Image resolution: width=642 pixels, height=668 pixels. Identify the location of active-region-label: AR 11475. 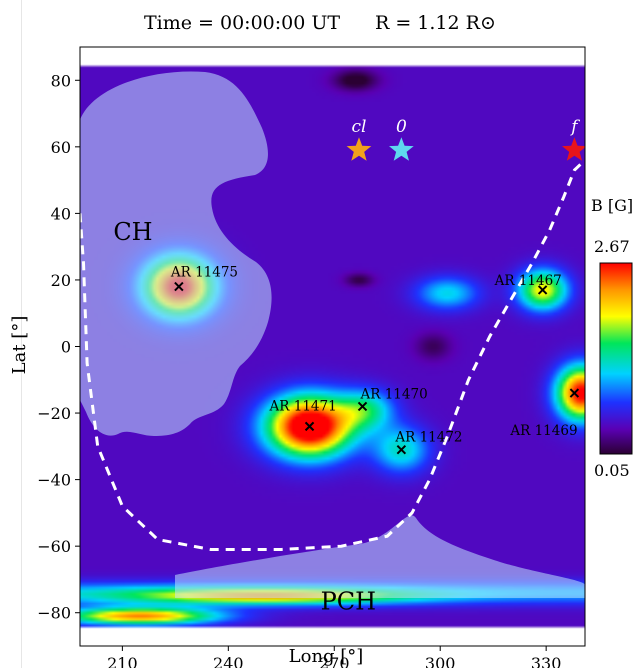
(204, 273).